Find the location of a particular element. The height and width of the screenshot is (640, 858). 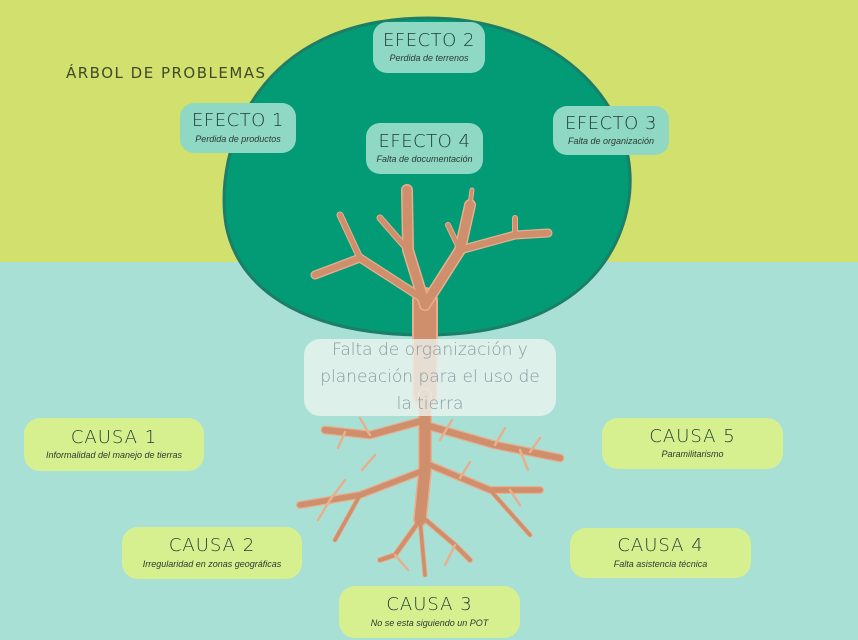

effect-1-detail: Perdida de productos is located at coordinates (238, 138).